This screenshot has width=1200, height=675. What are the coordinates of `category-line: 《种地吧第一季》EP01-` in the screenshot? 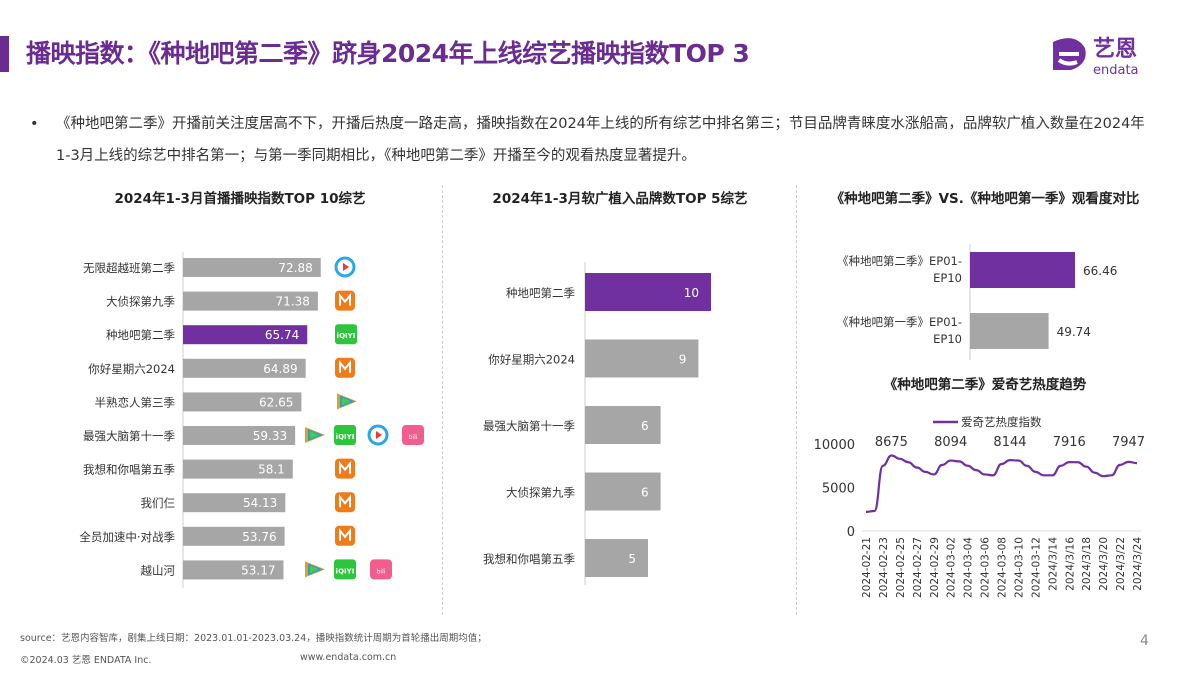 It's located at (899, 322).